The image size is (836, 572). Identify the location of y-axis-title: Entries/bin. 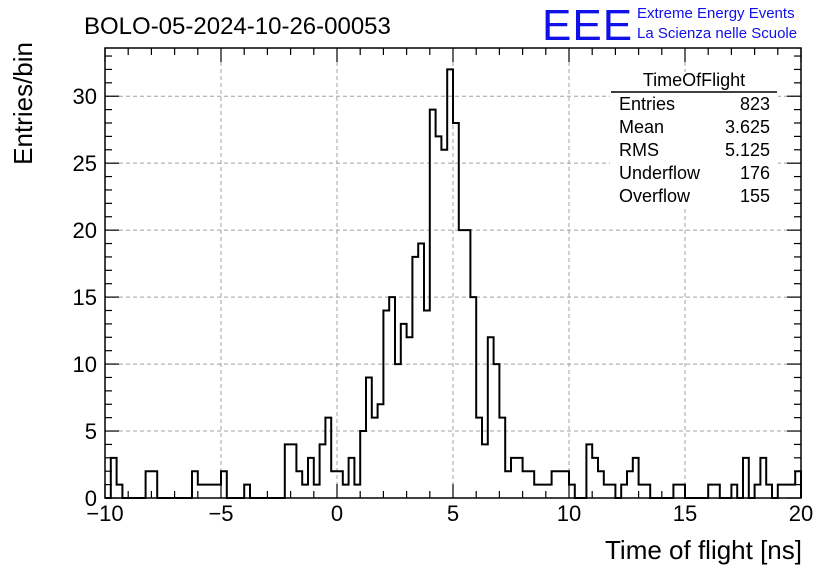
(23, 103).